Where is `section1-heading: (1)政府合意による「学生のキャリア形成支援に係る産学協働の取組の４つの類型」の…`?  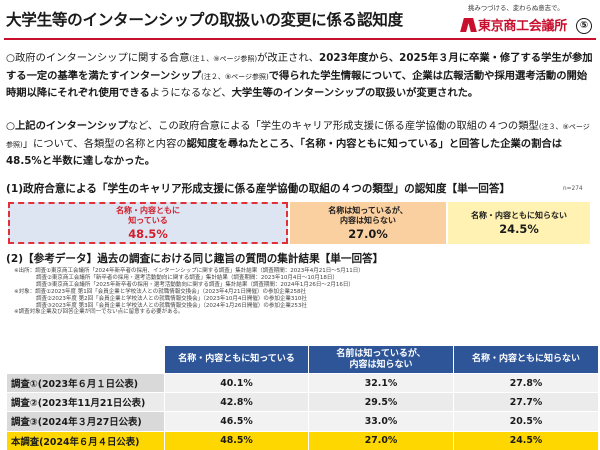
section1-heading: (1)政府合意による「学生のキャリア形成支援に係る産学協働の取組の４つの類型」の… is located at coordinates (258, 189).